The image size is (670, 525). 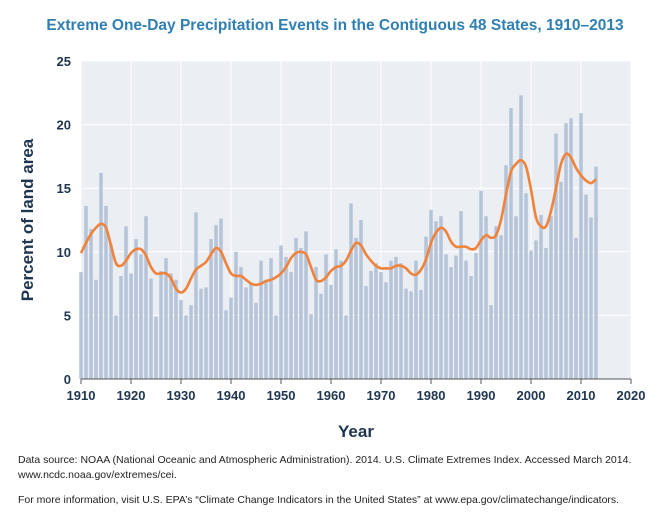 I want to click on x-tick-label: 1920, so click(x=131, y=395).